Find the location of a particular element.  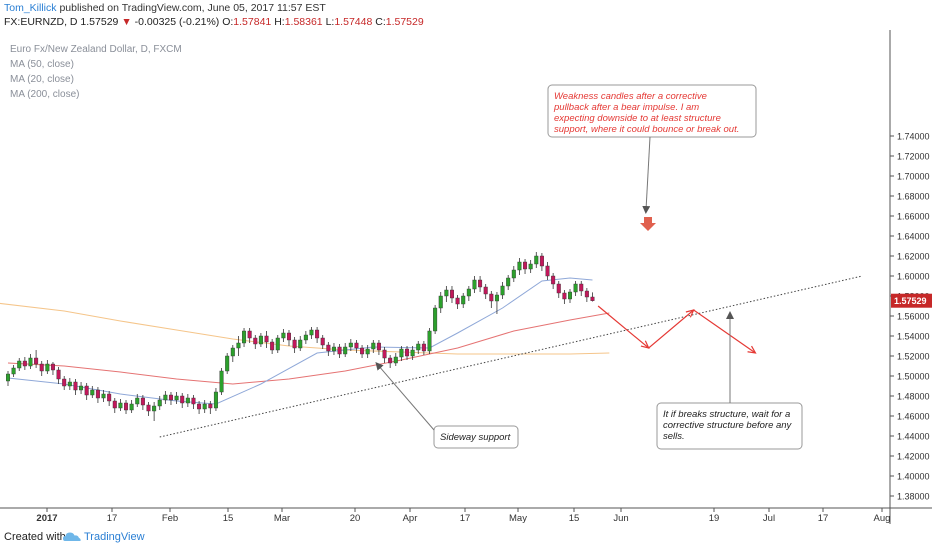

x-tick-label: Aug is located at coordinates (882, 518).